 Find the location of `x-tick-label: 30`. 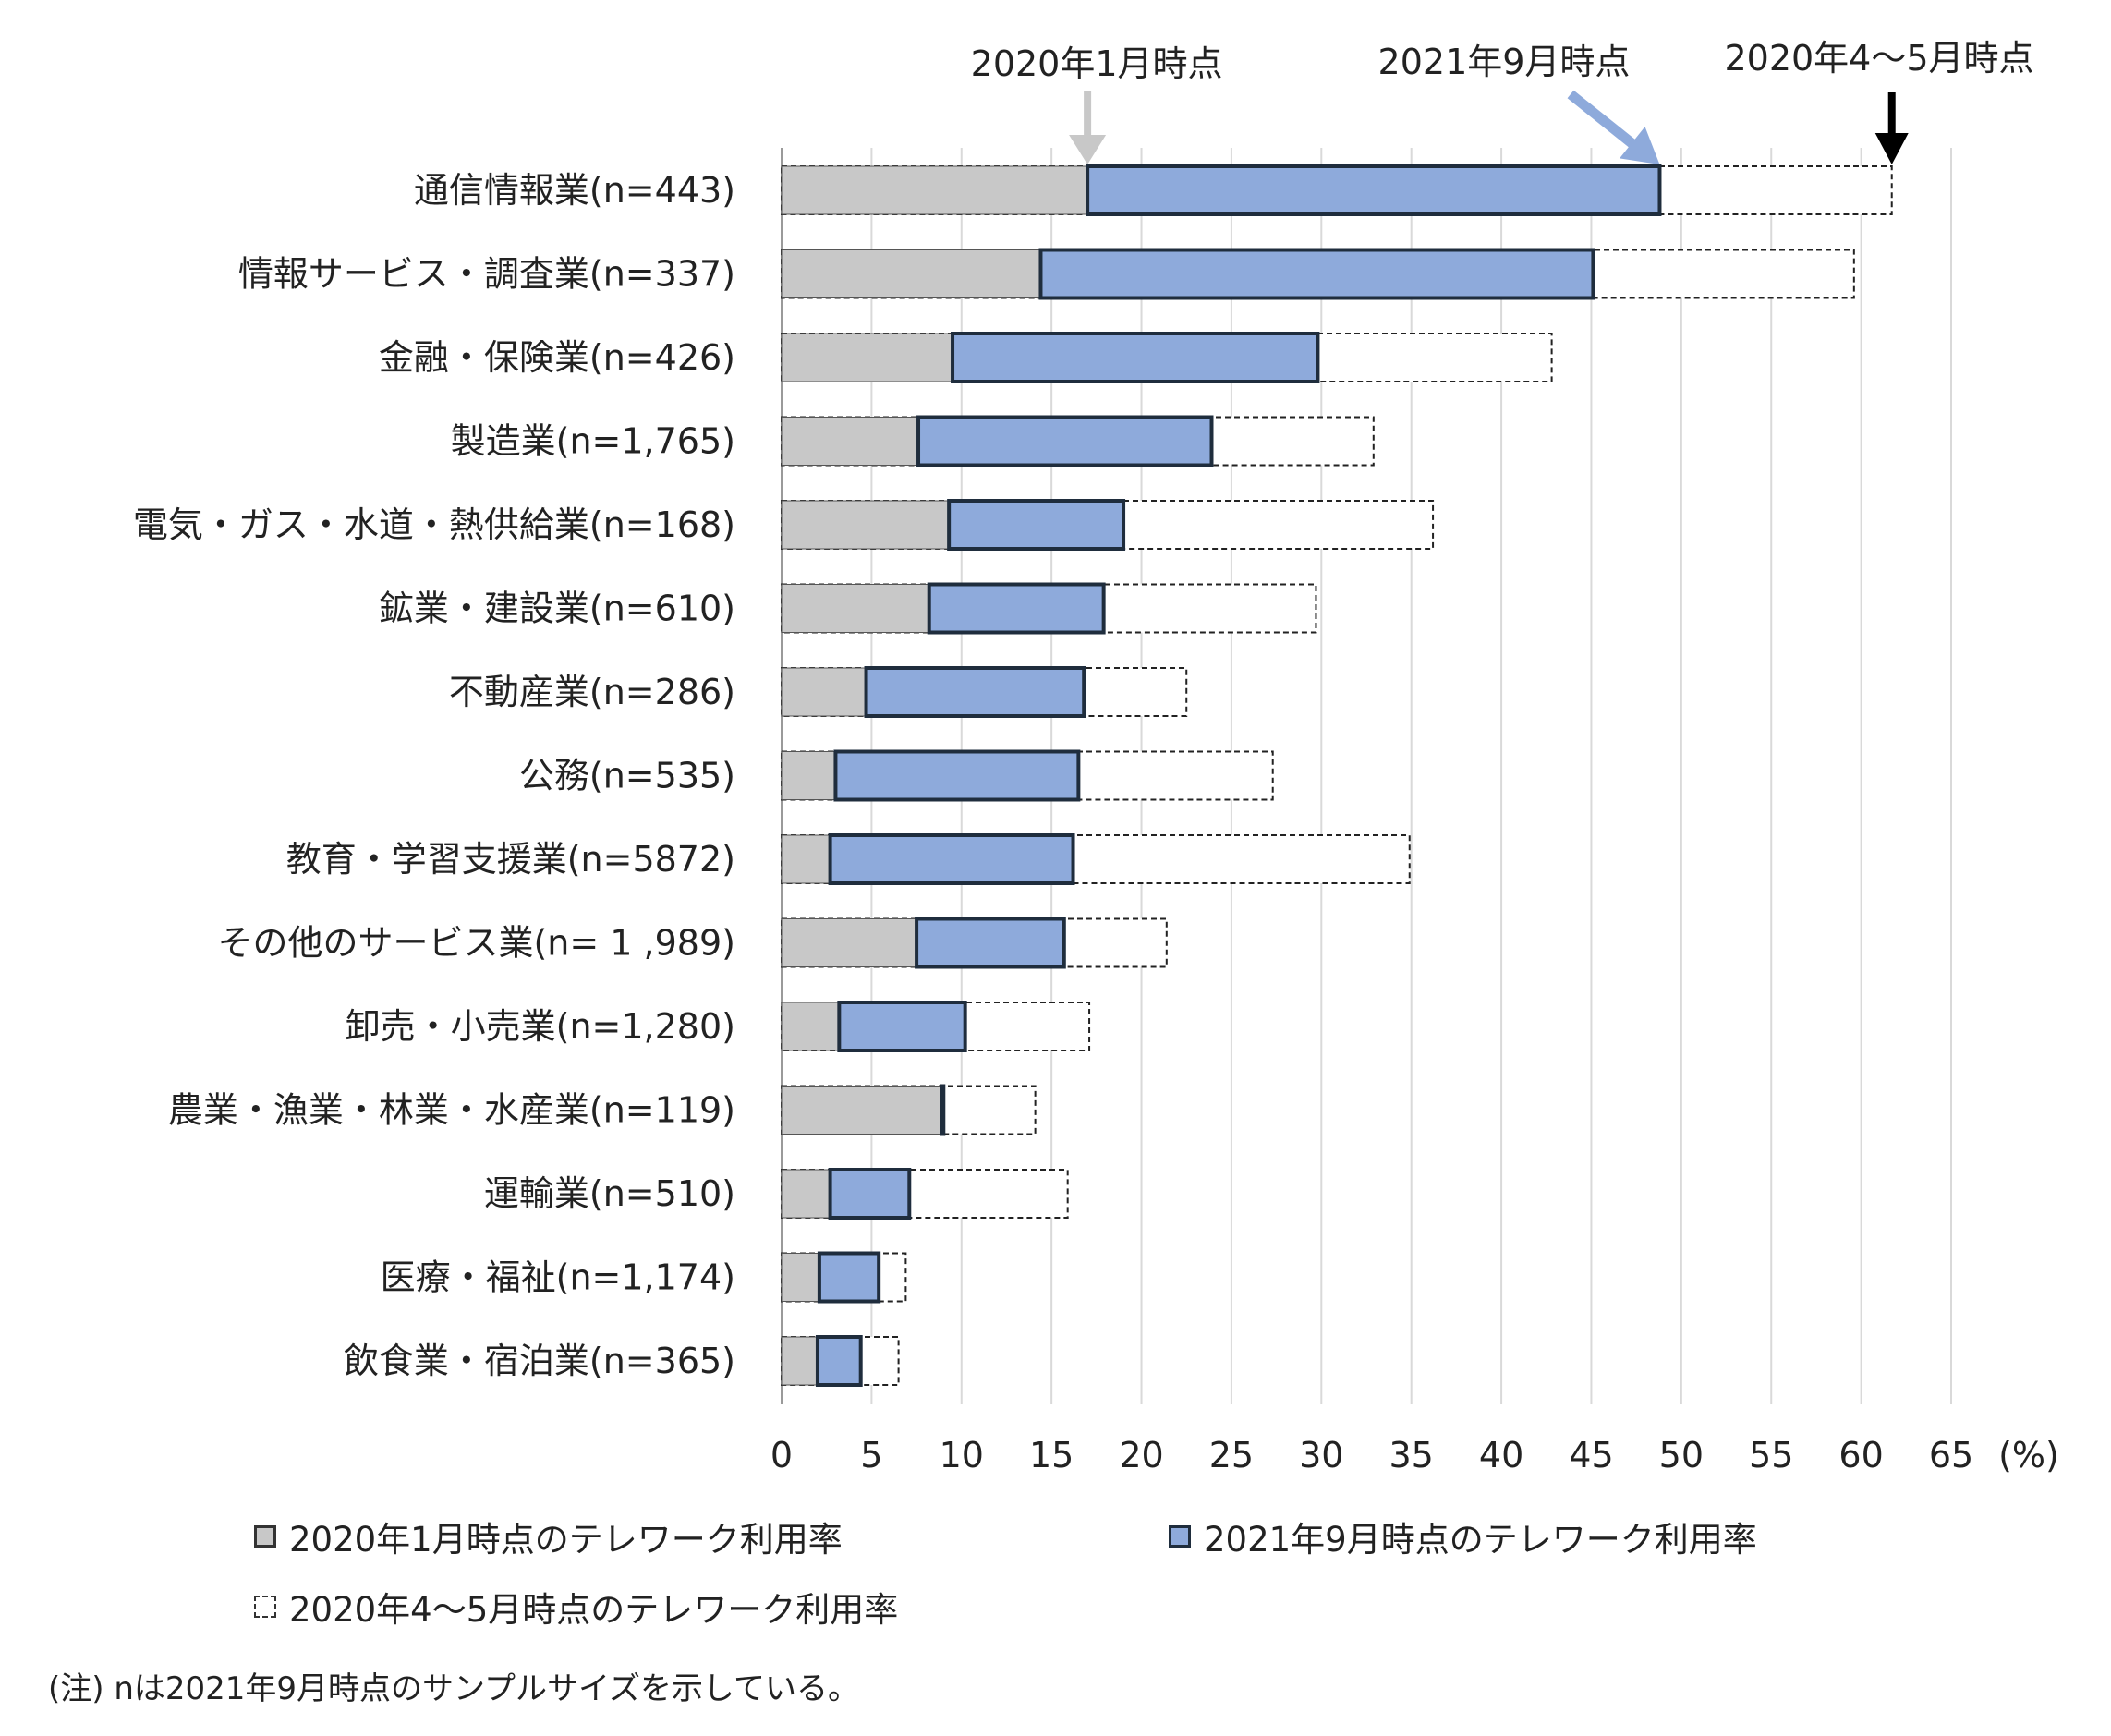

x-tick-label: 30 is located at coordinates (1321, 1455).